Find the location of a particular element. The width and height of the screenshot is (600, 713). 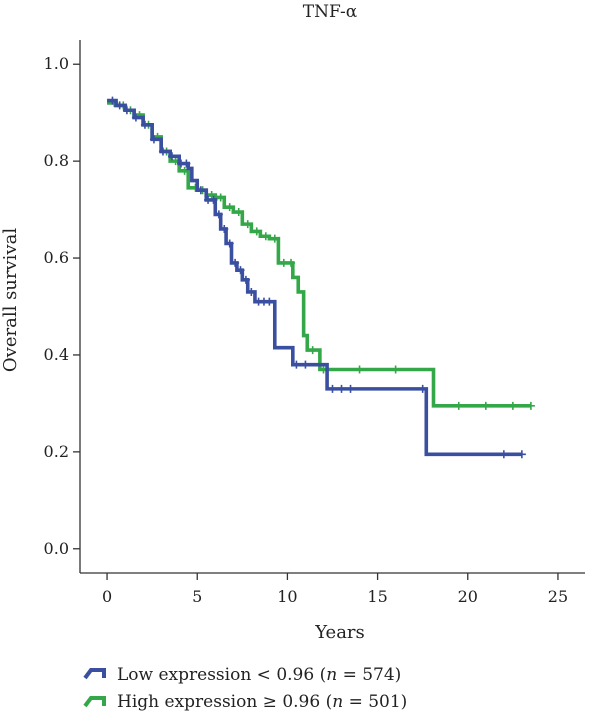

x-tick-label: 10 is located at coordinates (287, 596).